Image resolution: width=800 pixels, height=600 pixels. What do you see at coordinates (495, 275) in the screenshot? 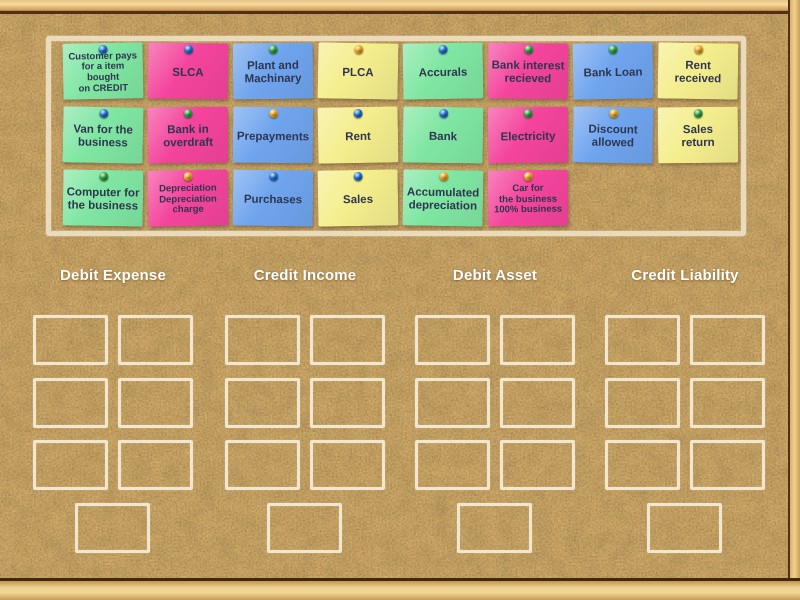
I see `category-label: Debit Asset` at bounding box center [495, 275].